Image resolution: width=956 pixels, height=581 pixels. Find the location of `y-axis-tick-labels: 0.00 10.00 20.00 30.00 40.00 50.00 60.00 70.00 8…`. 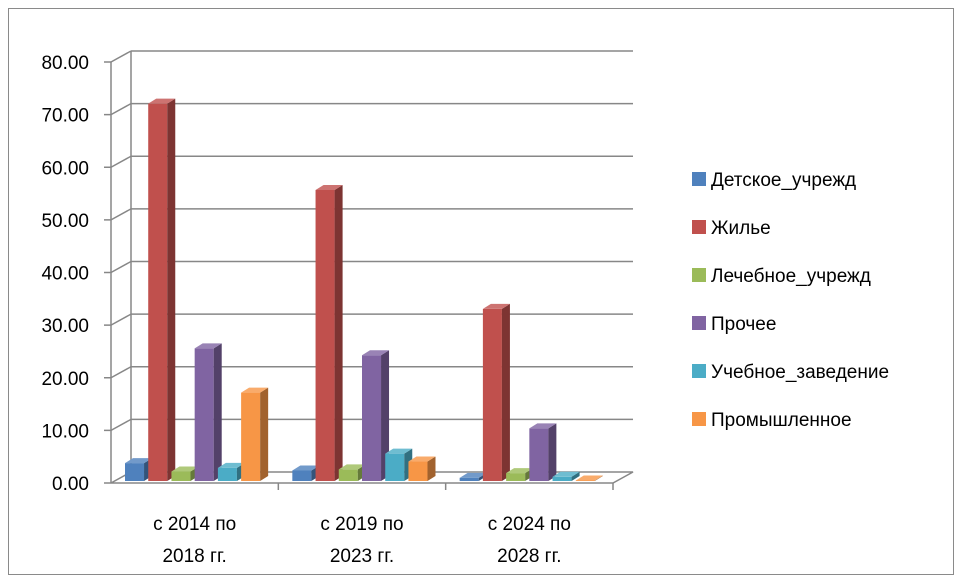

y-axis-tick-labels: 0.00 10.00 20.00 30.00 40.00 50.00 60.00 70.00 8… is located at coordinates (65, 274).